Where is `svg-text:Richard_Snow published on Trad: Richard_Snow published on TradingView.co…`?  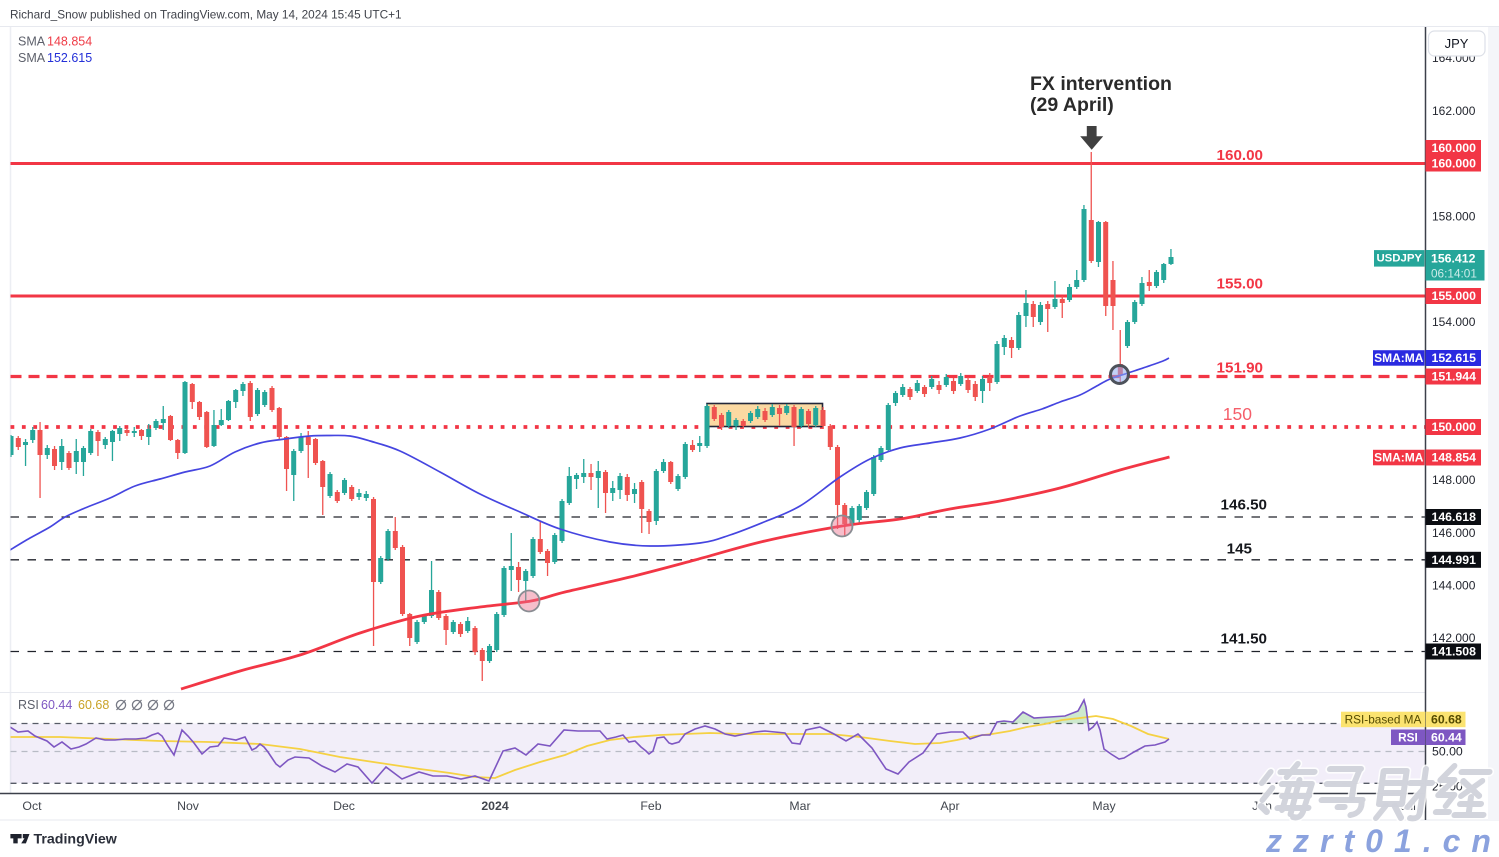 svg-text:Richard_Snow published on Trad: Richard_Snow published on TradingView.co… is located at coordinates (206, 15).